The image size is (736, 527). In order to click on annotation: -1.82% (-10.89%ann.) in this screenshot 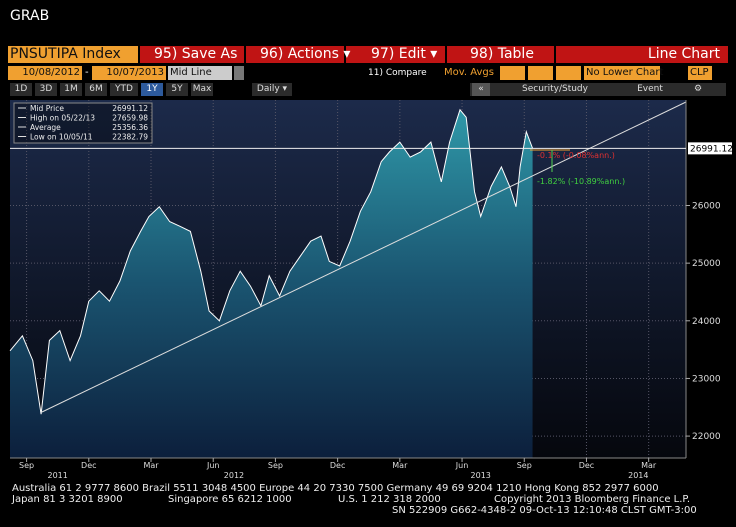, I will do `click(581, 181)`.